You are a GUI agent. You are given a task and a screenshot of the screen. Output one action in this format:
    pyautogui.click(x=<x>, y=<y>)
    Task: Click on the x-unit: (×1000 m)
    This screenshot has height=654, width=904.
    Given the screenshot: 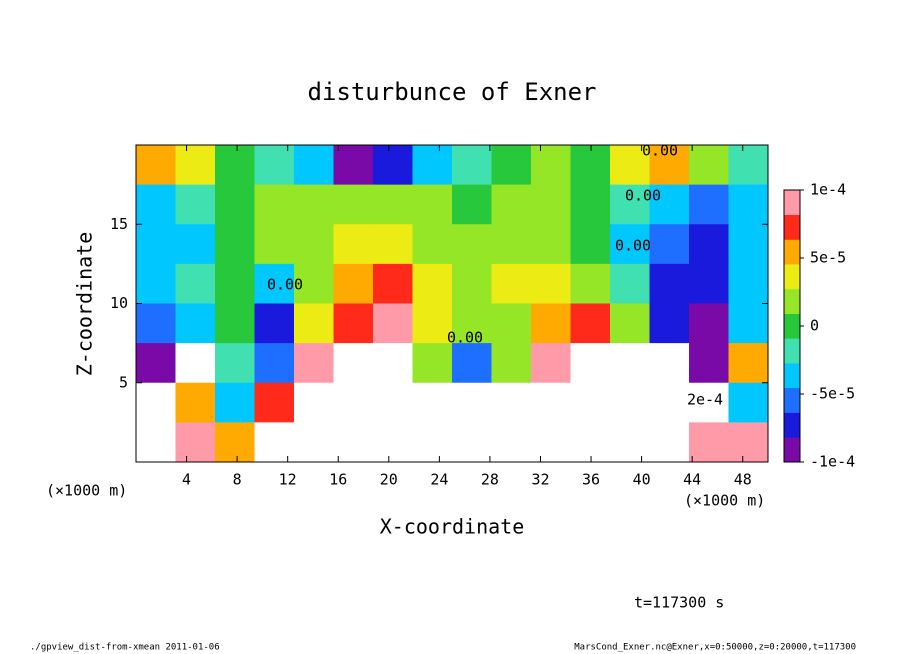 What is the action you would take?
    pyautogui.click(x=724, y=501)
    